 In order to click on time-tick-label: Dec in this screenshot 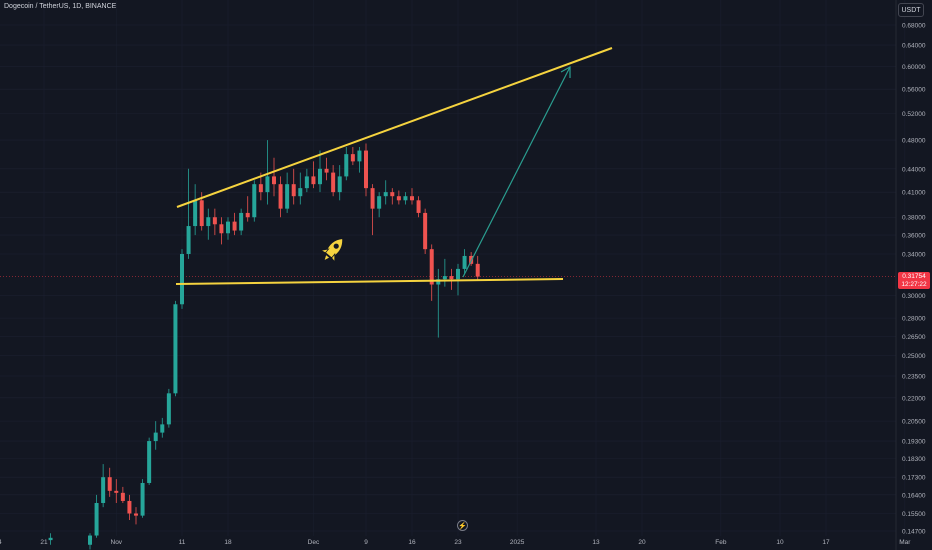, I will do `click(314, 542)`.